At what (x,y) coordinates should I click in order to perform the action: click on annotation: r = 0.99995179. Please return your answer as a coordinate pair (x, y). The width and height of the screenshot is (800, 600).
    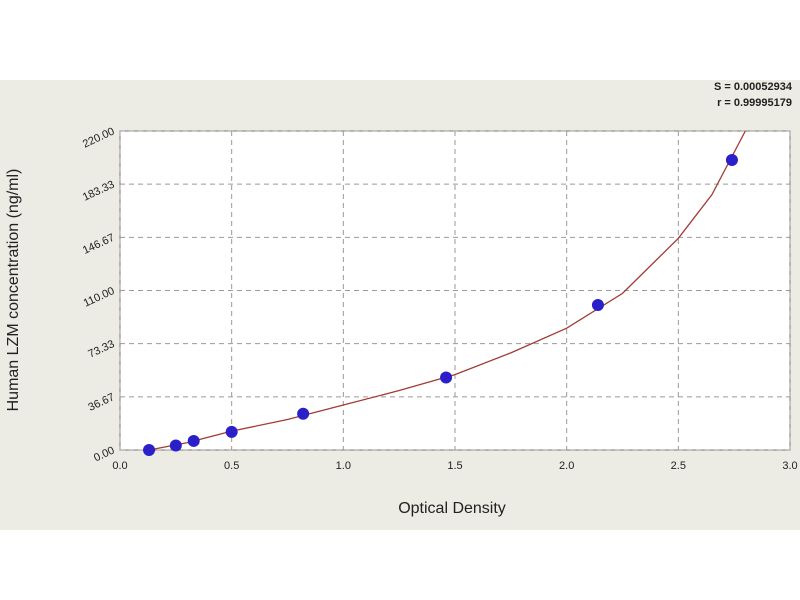
    Looking at the image, I should click on (754, 103).